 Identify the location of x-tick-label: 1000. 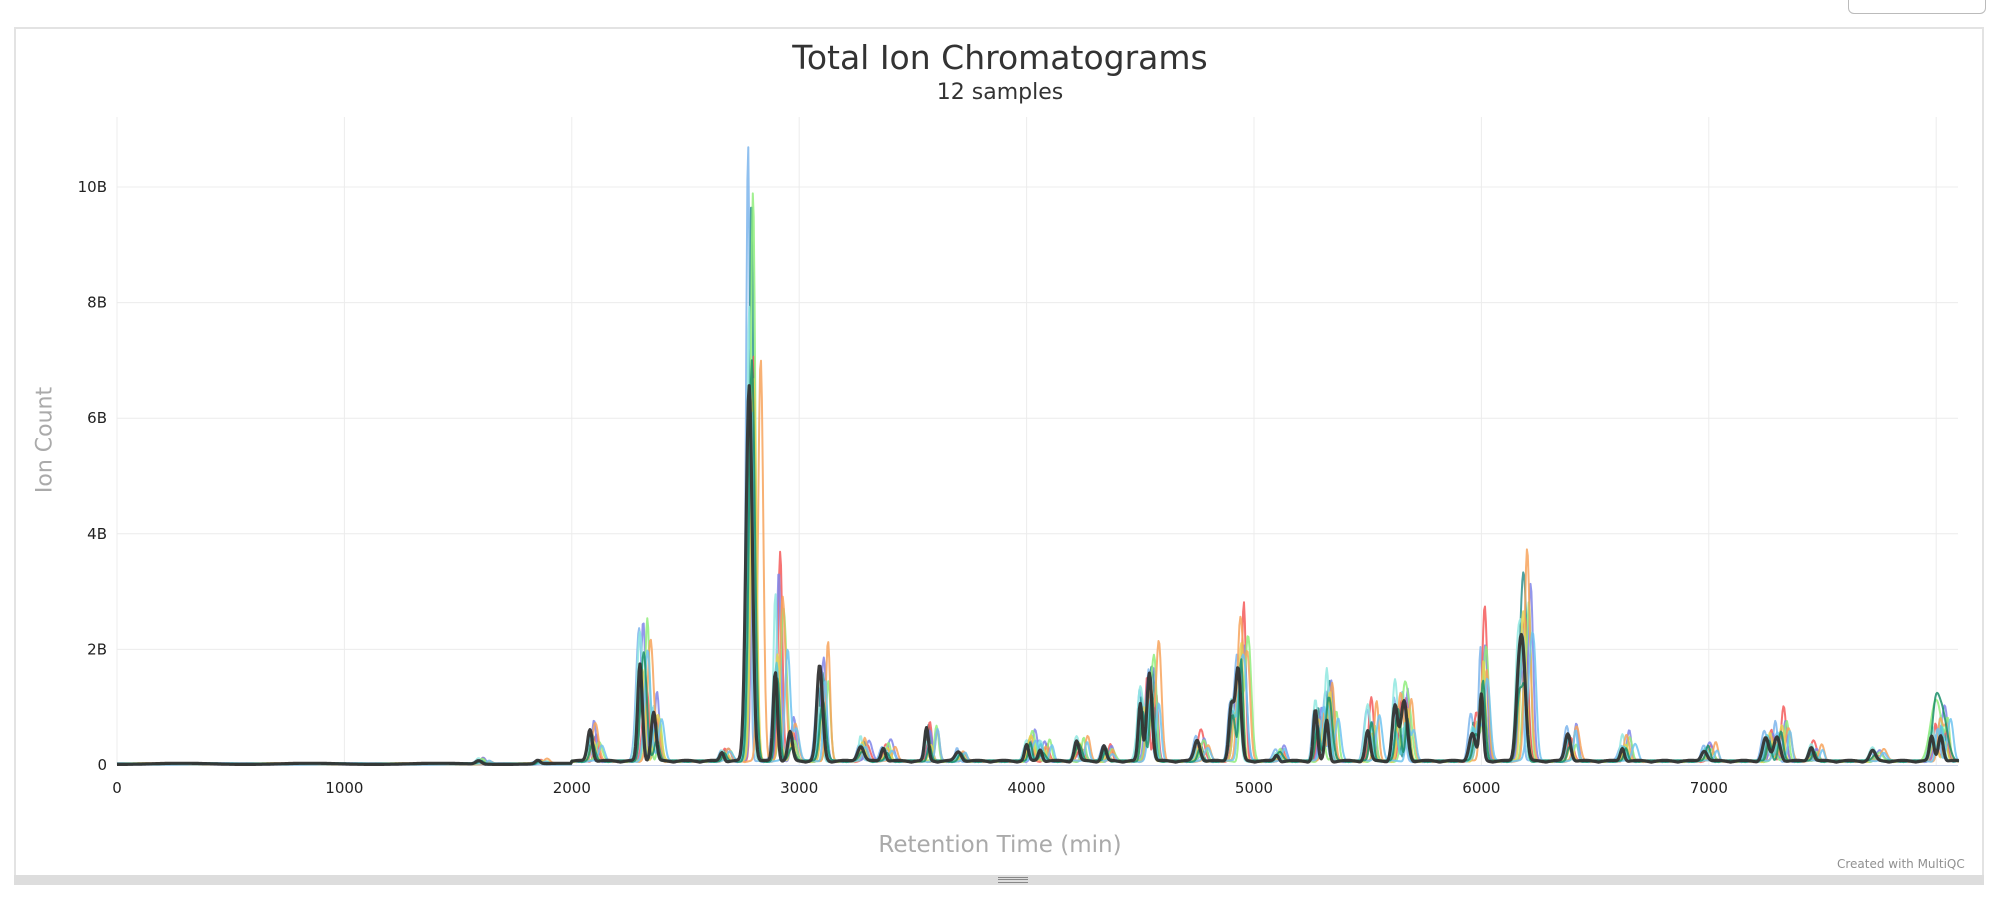
(344, 788).